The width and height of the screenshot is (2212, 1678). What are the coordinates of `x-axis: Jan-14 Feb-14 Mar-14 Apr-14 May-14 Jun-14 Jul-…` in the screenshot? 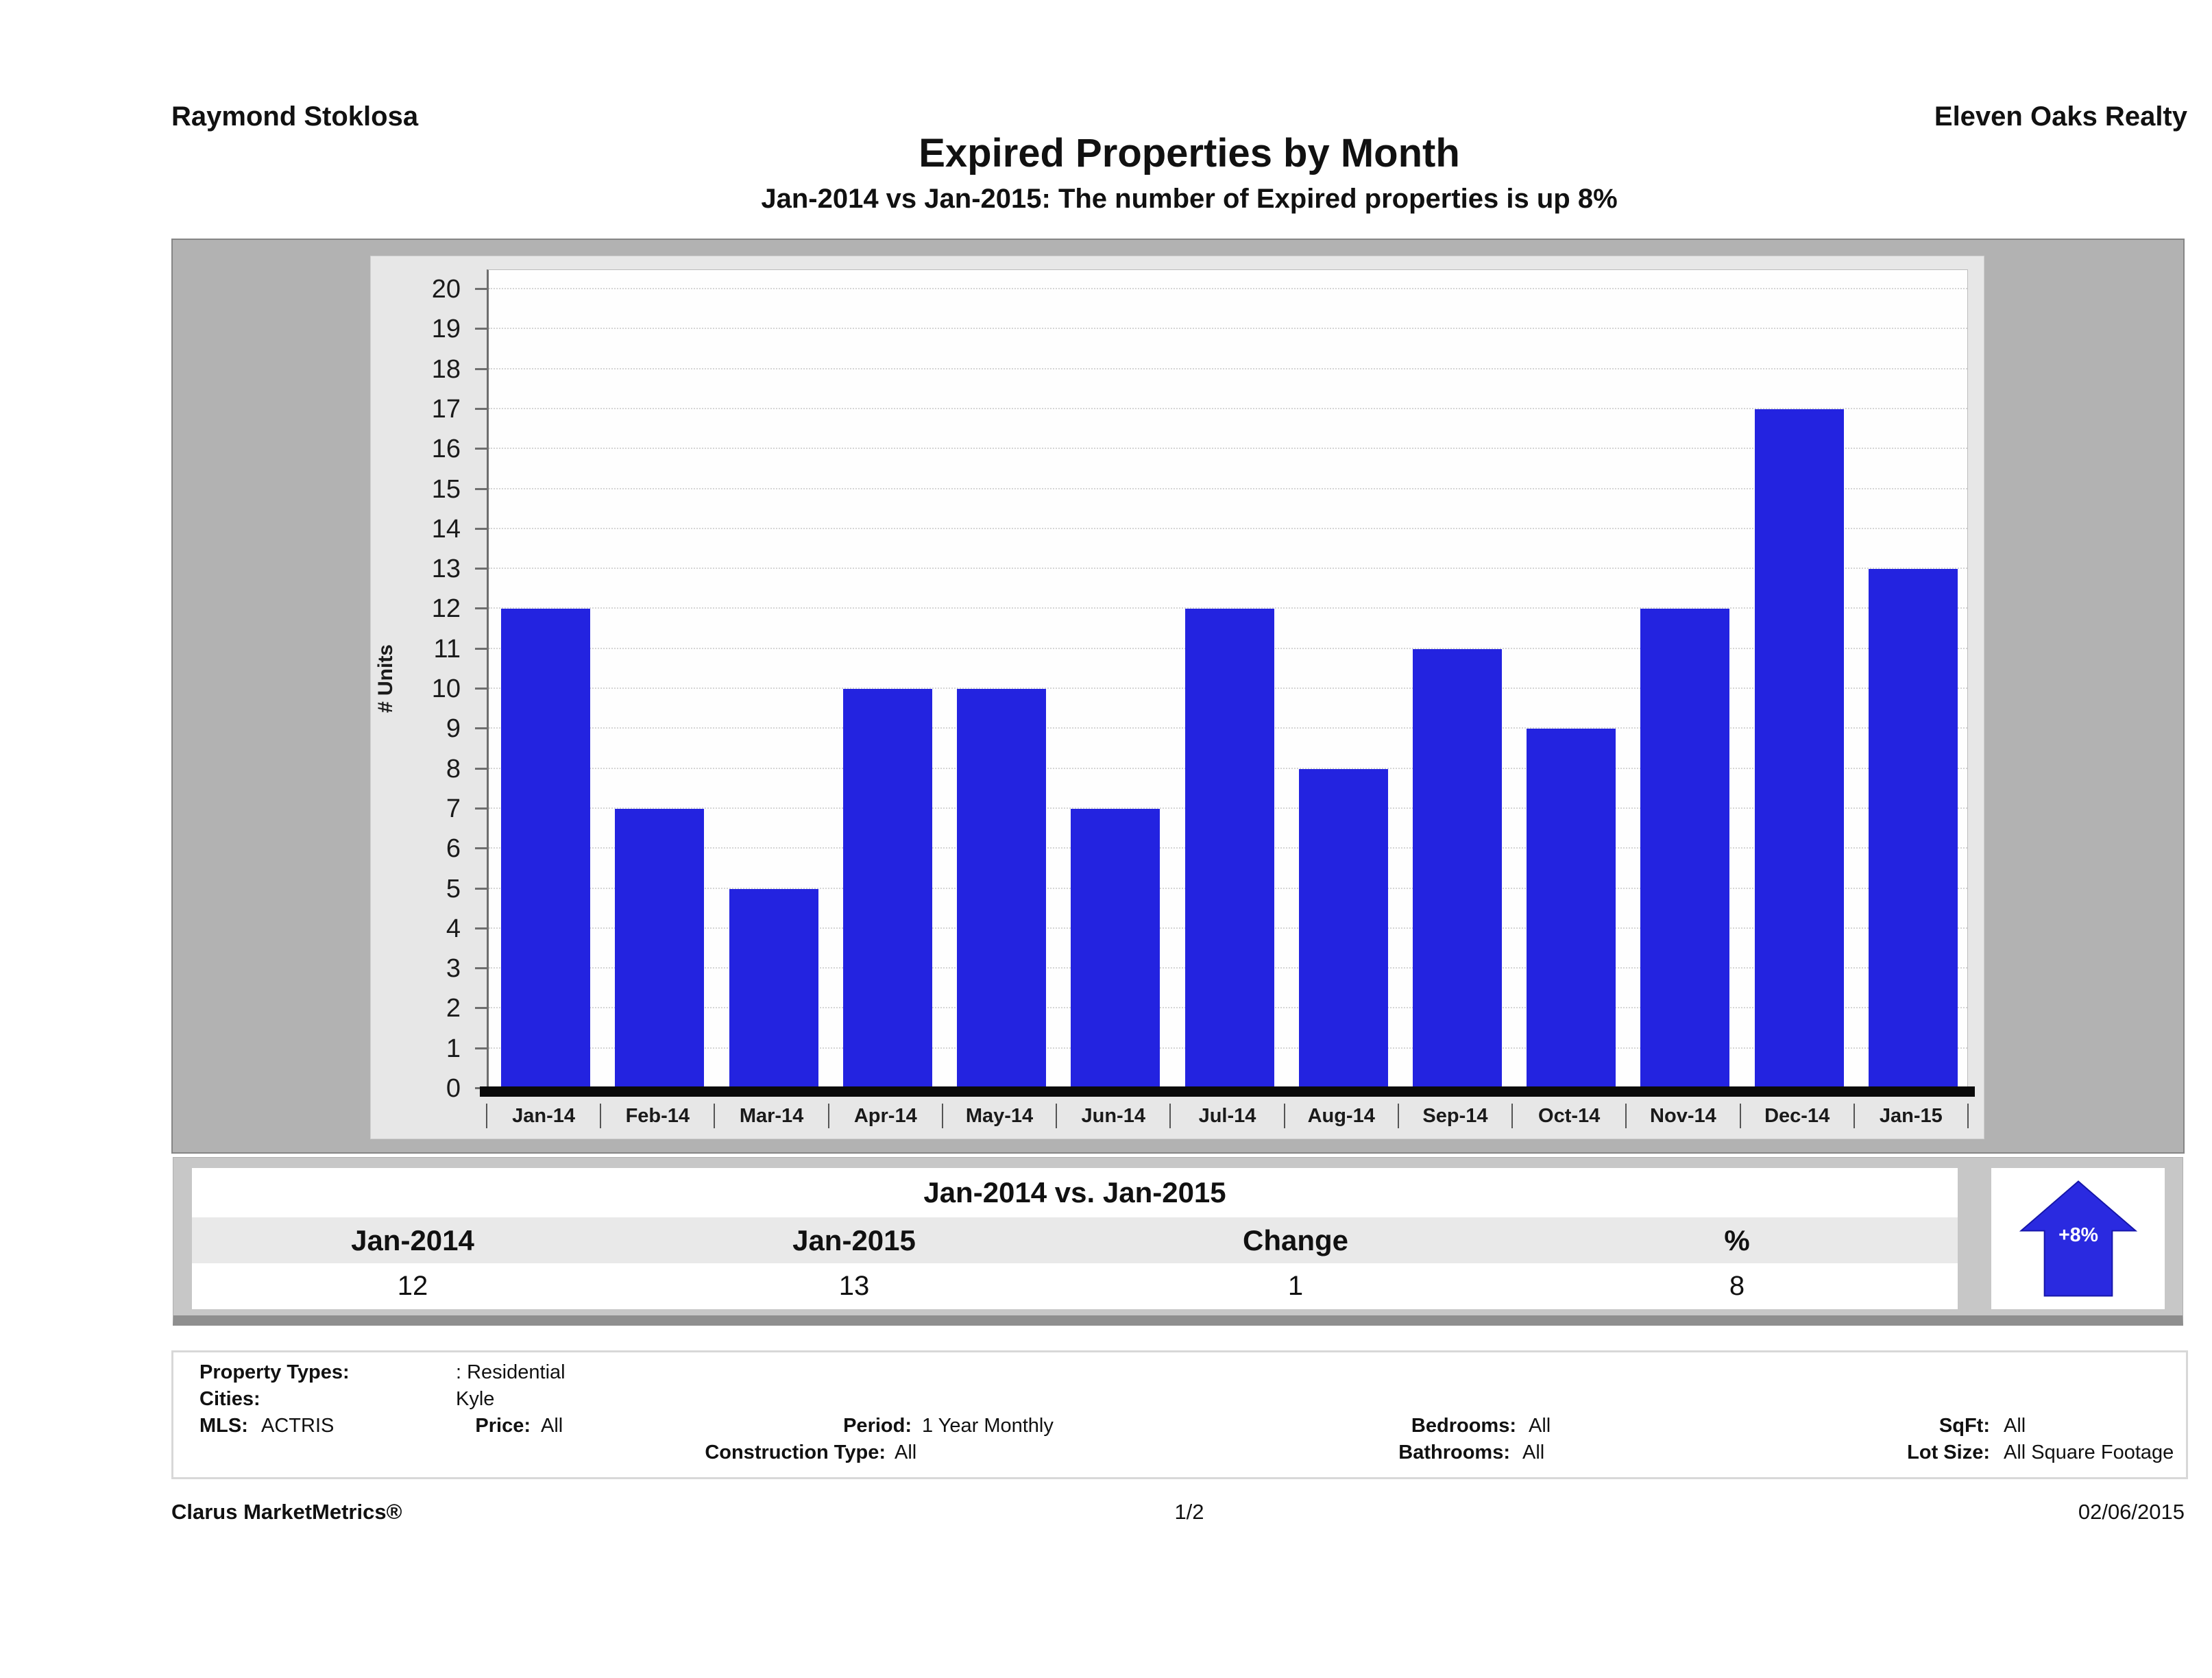 It's located at (1227, 1118).